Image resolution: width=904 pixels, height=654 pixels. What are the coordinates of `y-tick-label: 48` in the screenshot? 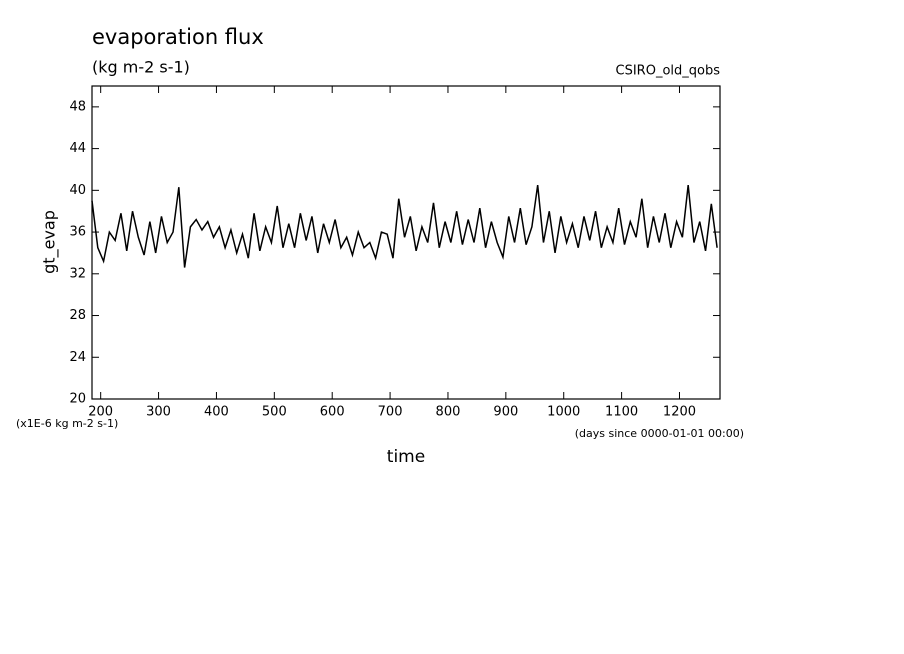 It's located at (77, 106).